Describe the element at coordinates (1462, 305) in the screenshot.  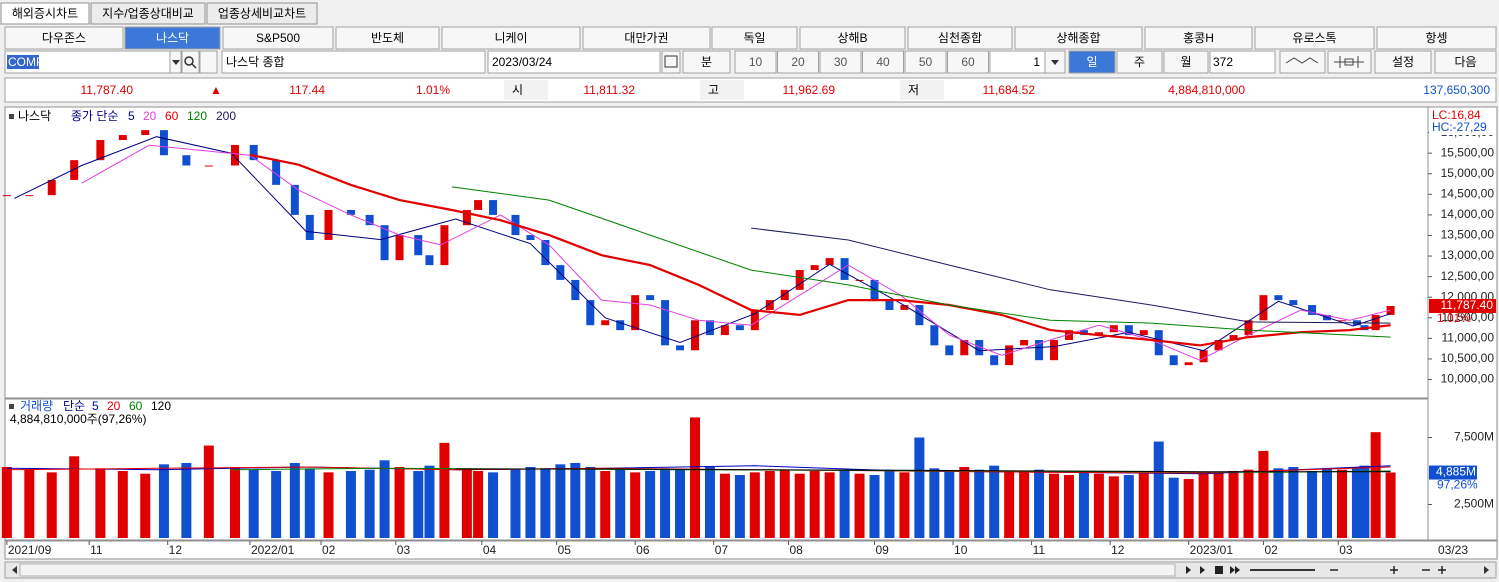
I see `last-price-box` at that location.